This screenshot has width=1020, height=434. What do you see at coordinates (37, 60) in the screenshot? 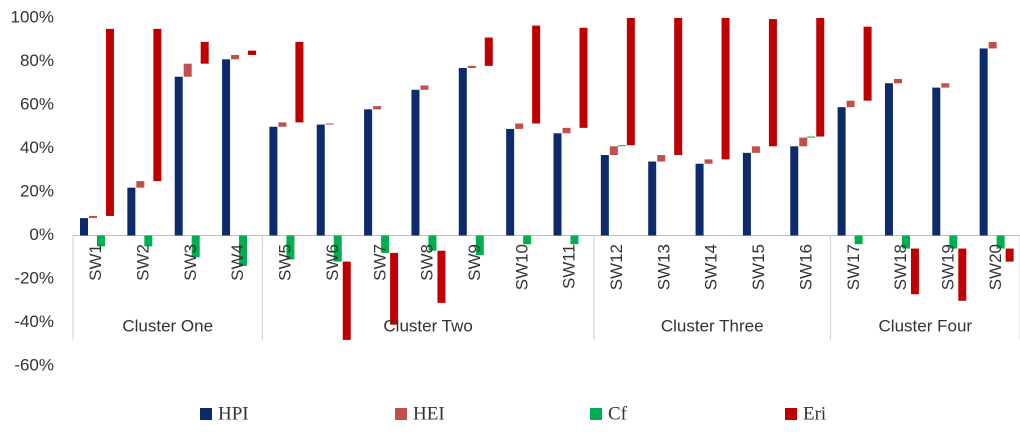
I see `y-tick-label: 80%` at bounding box center [37, 60].